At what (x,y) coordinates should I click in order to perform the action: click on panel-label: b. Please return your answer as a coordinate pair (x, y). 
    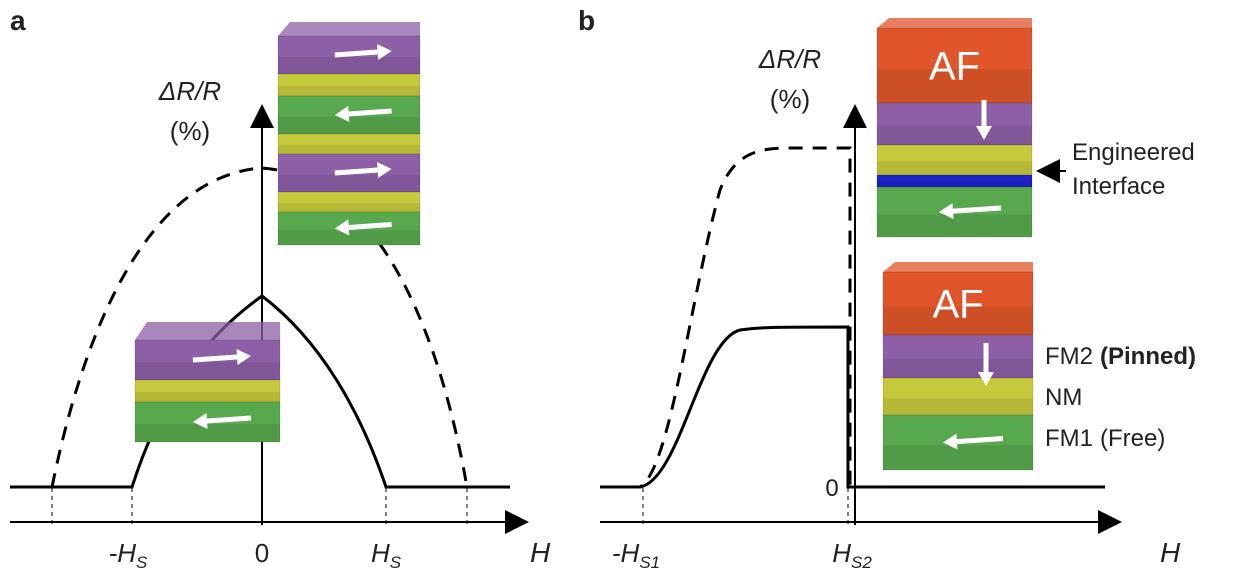
    Looking at the image, I should click on (586, 20).